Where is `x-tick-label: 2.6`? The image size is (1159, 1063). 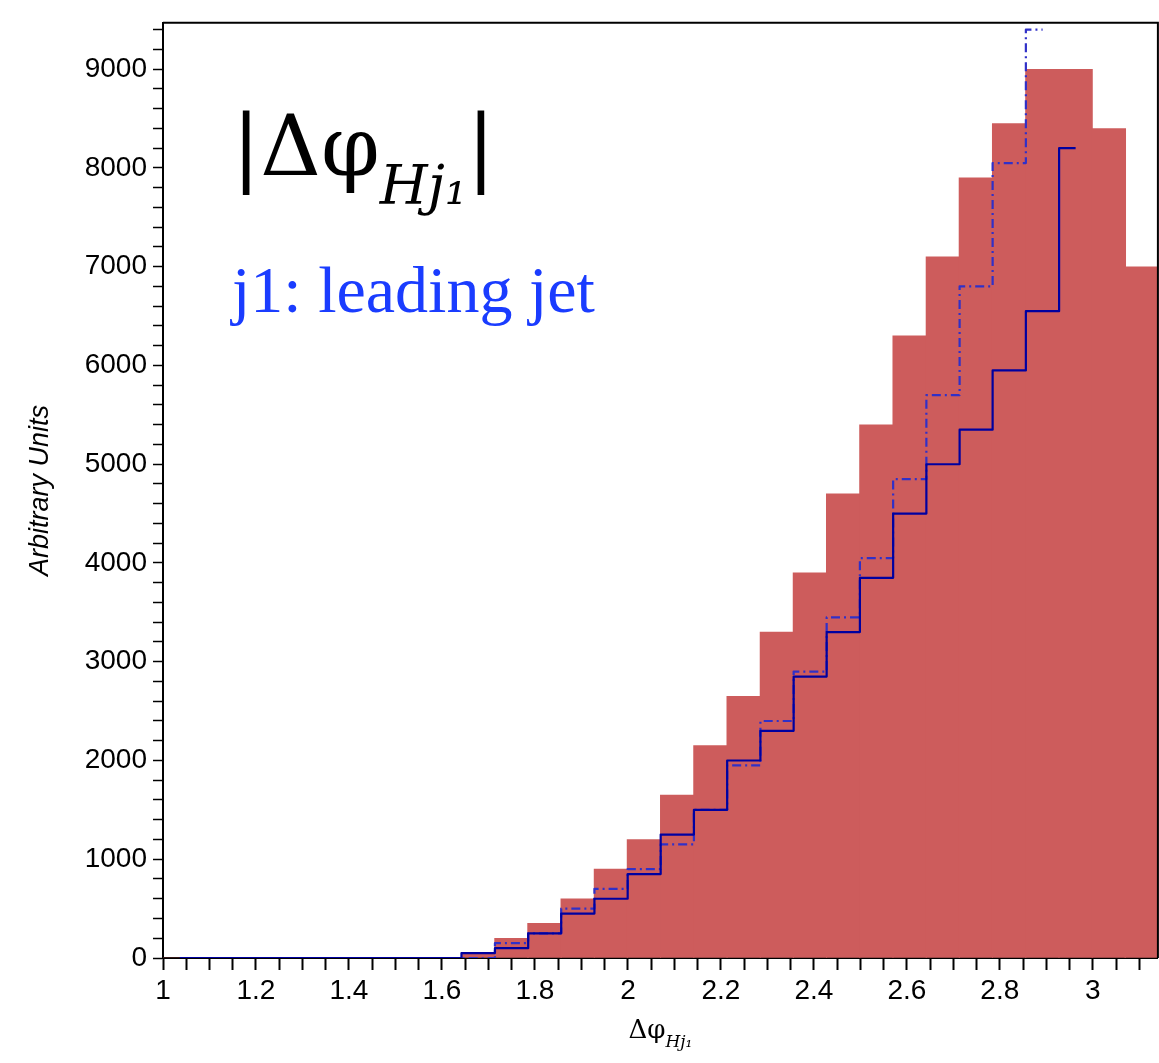
x-tick-label: 2.6 is located at coordinates (907, 989).